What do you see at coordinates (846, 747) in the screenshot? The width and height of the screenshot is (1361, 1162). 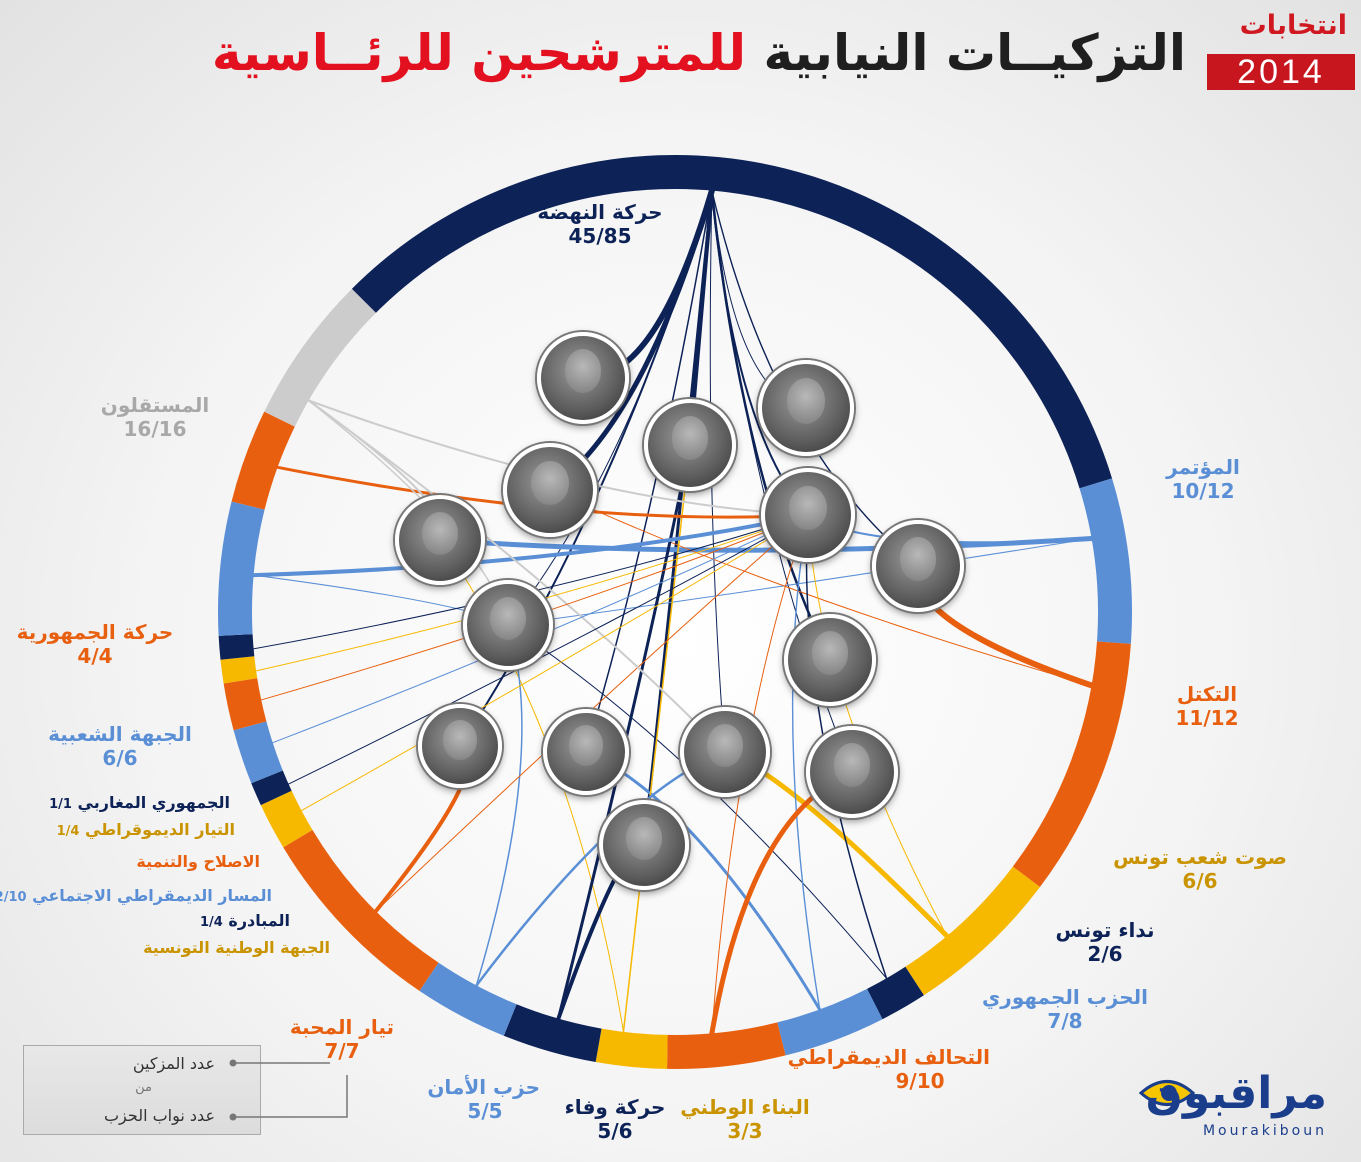 I see `link-nidaa` at bounding box center [846, 747].